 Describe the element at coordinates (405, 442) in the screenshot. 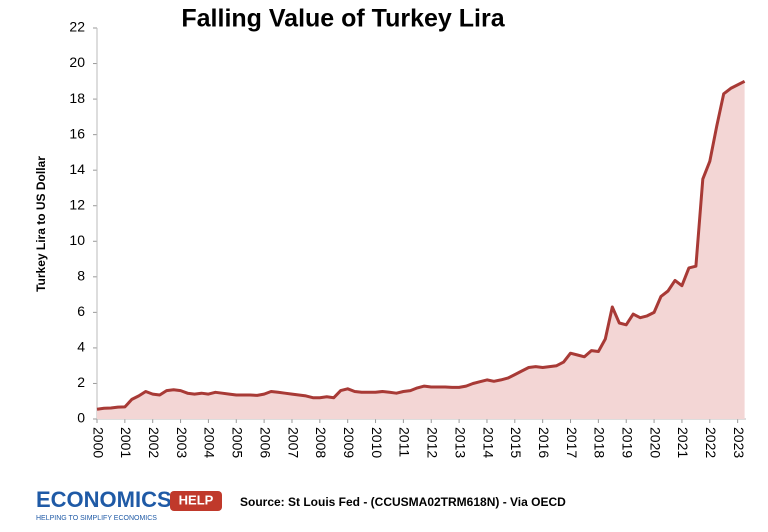

I see `x-tick-label: 2011` at that location.